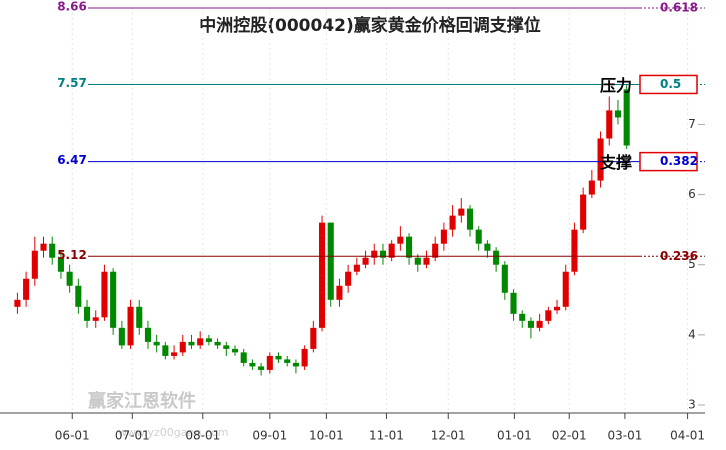 Image resolution: width=726 pixels, height=450 pixels. What do you see at coordinates (679, 256) in the screenshot?
I see `level-ratio: 0.236` at bounding box center [679, 256].